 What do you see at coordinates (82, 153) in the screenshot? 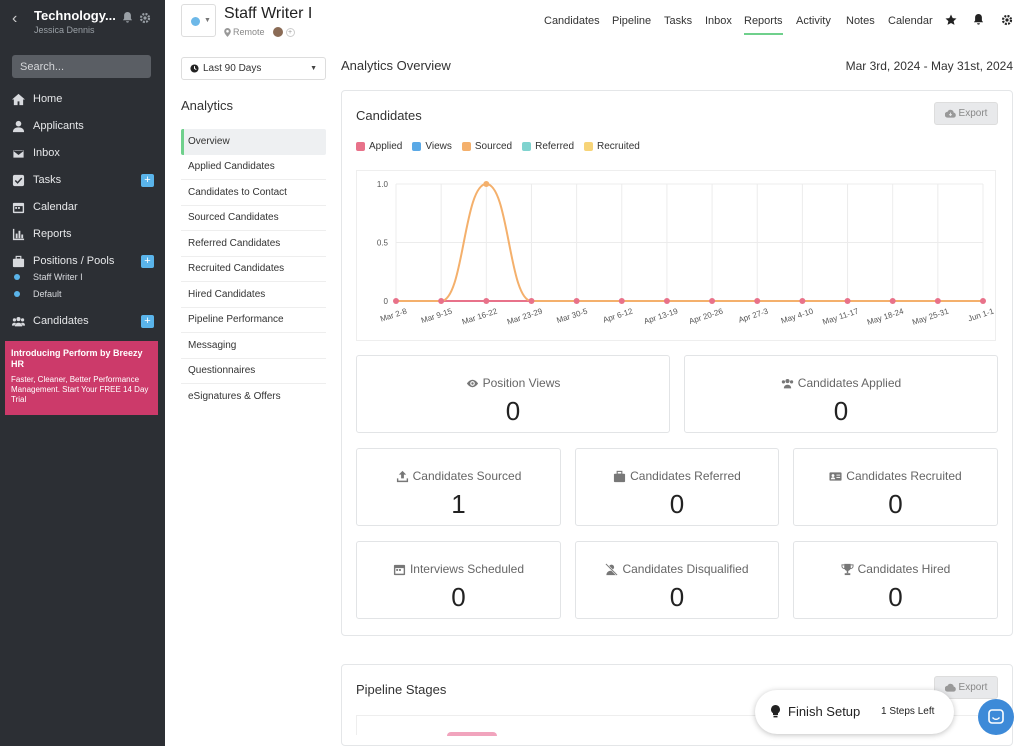
I see `nav-inbox: Inbox` at bounding box center [82, 153].